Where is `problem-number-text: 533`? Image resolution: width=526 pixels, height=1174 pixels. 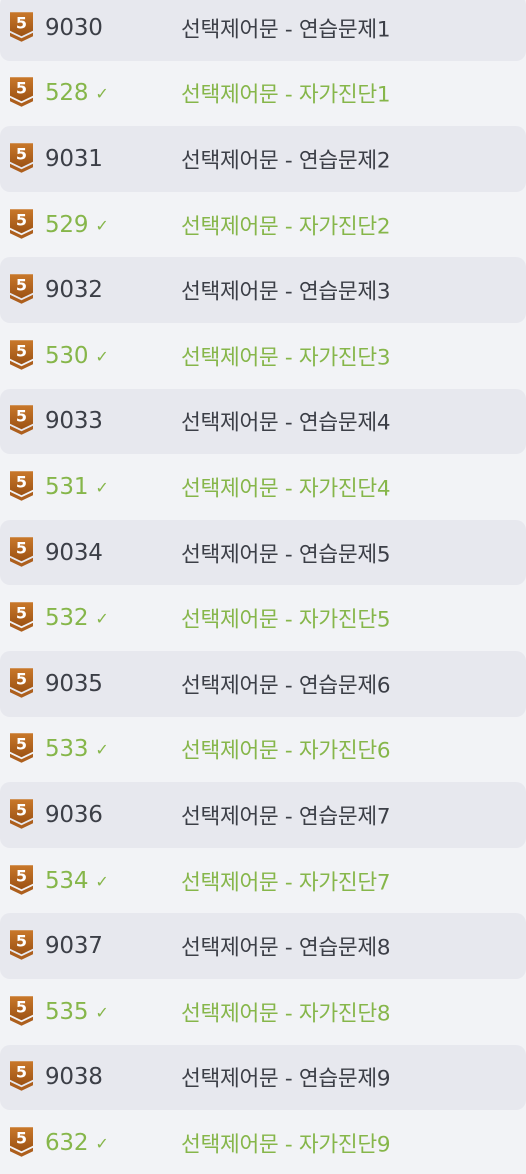
problem-number-text: 533 is located at coordinates (67, 749).